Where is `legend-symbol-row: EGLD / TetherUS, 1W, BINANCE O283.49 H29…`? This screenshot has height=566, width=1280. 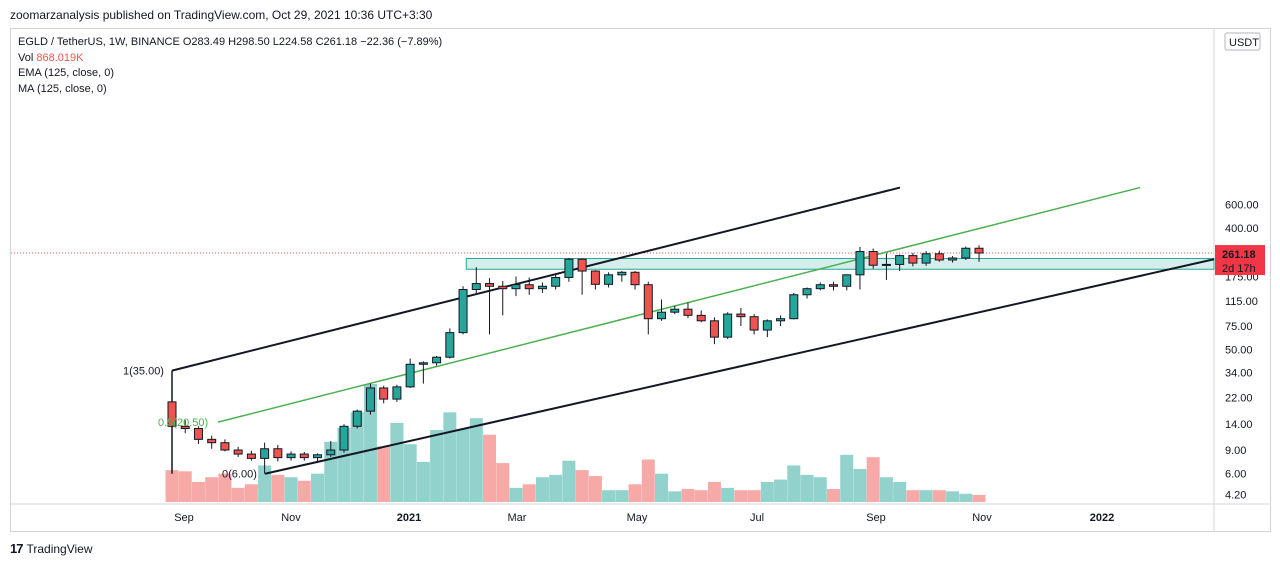 legend-symbol-row: EGLD / TetherUS, 1W, BINANCE O283.49 H29… is located at coordinates (230, 43).